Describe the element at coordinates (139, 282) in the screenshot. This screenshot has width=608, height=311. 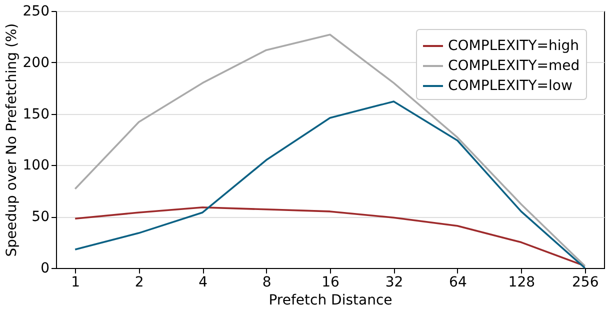
I see `x-tick-label: 2` at that location.